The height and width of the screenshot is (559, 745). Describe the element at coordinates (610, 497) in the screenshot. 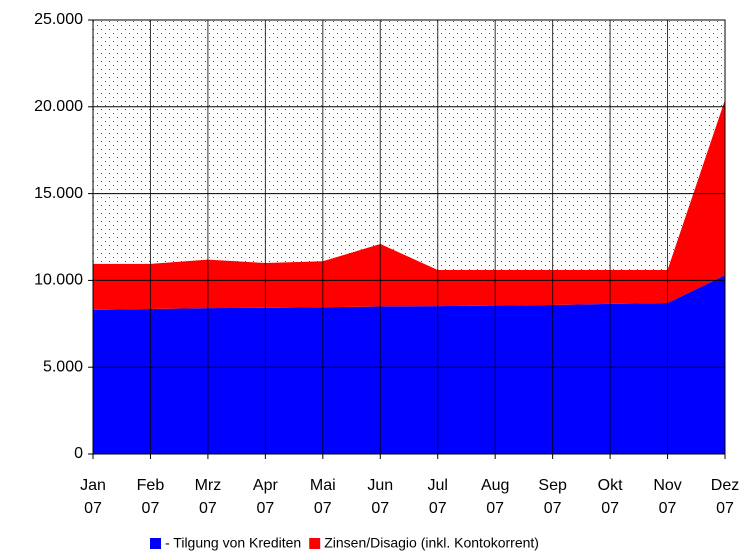

I see `x-tick-label: Okt 07` at that location.